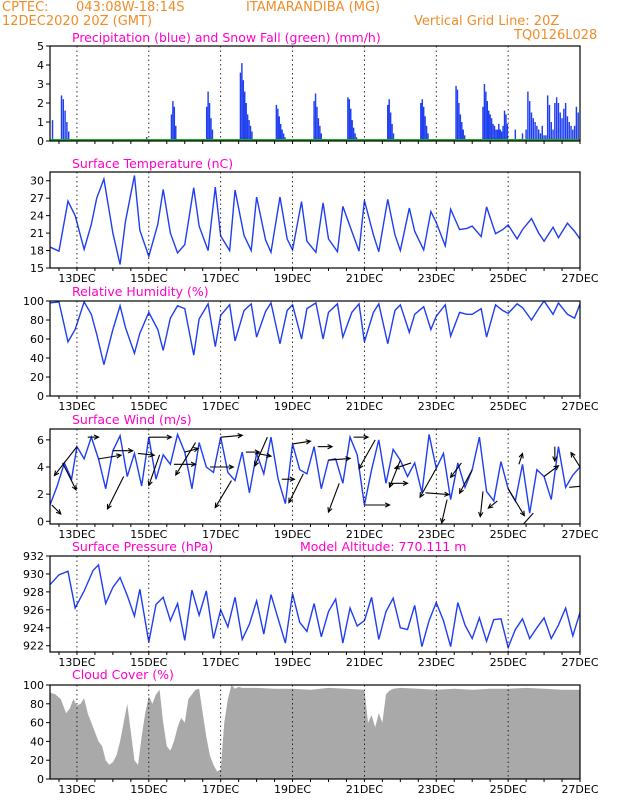 The image size is (618, 800). Describe the element at coordinates (364, 534) in the screenshot. I see `x-tick-label: 21DEC` at that location.